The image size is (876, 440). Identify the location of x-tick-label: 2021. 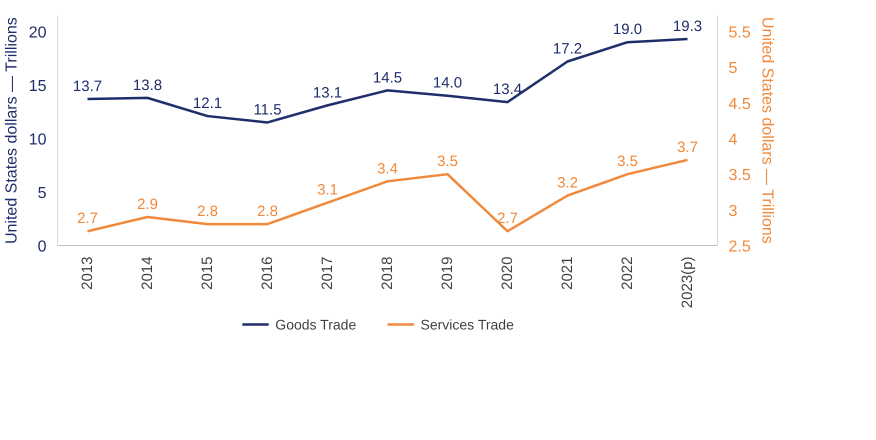
(567, 273).